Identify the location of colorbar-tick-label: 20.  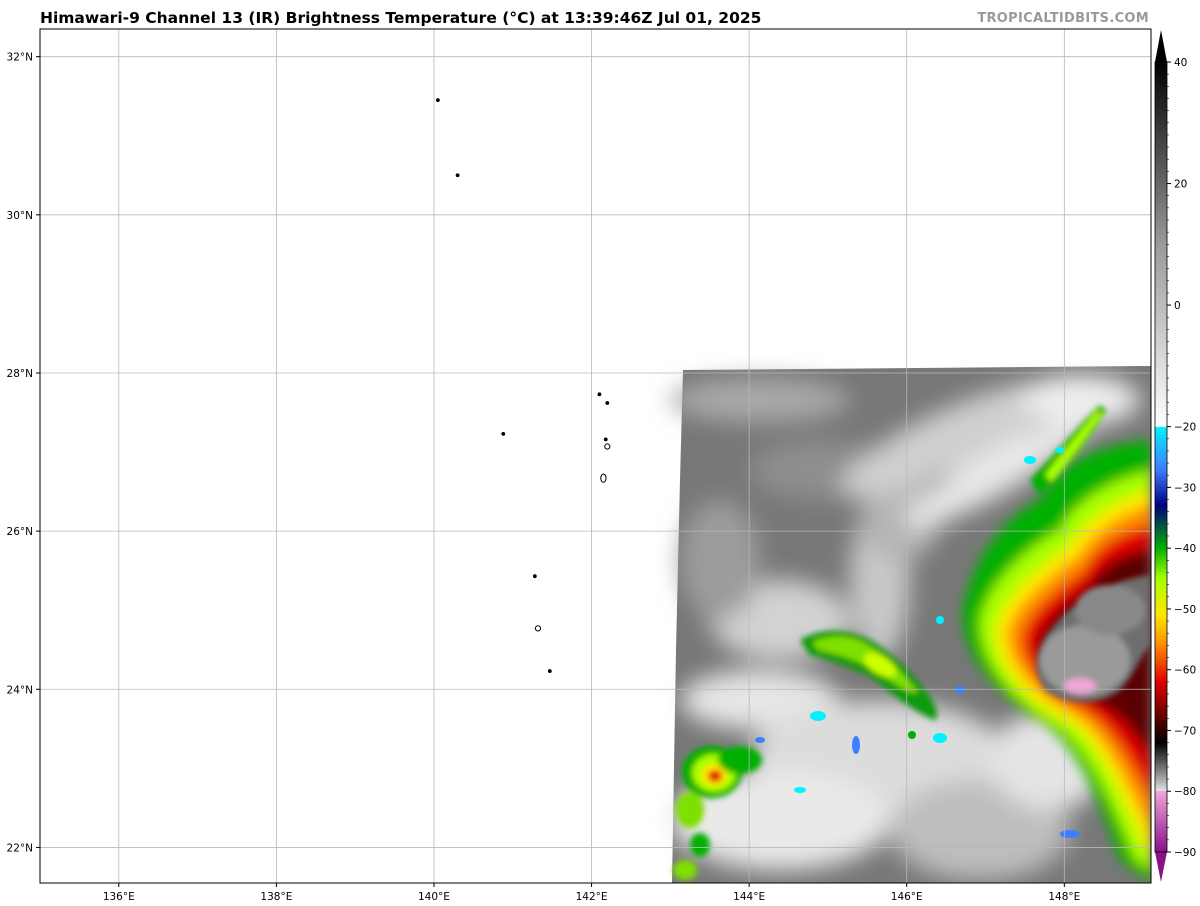
(1180, 185).